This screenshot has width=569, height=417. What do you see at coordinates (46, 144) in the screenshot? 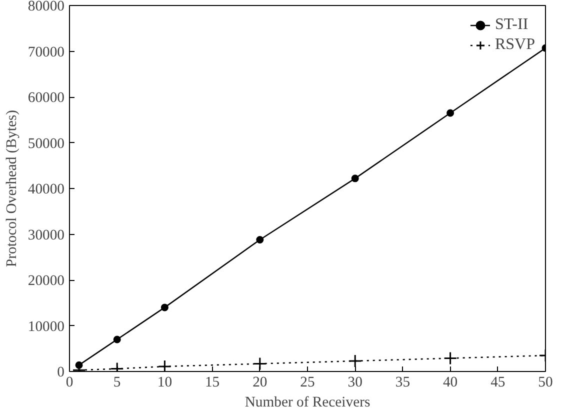
I see `y-tick-label: 50000` at bounding box center [46, 144].